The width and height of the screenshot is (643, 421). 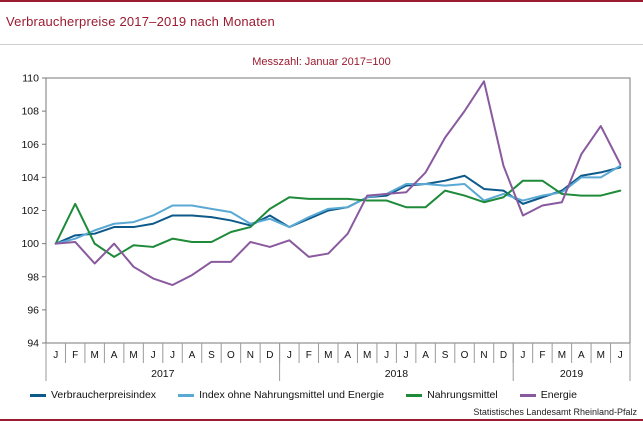 What do you see at coordinates (75, 355) in the screenshot?
I see `x-tick-label-1: F` at bounding box center [75, 355].